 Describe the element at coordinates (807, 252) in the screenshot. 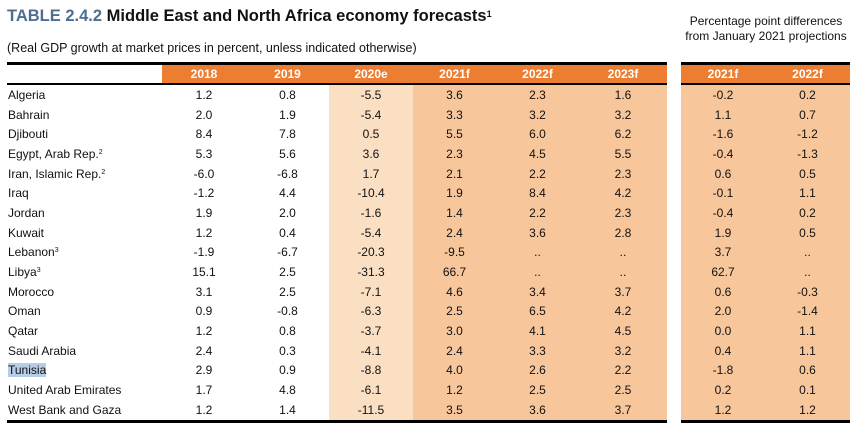

I see `diff-cell: ..` at that location.